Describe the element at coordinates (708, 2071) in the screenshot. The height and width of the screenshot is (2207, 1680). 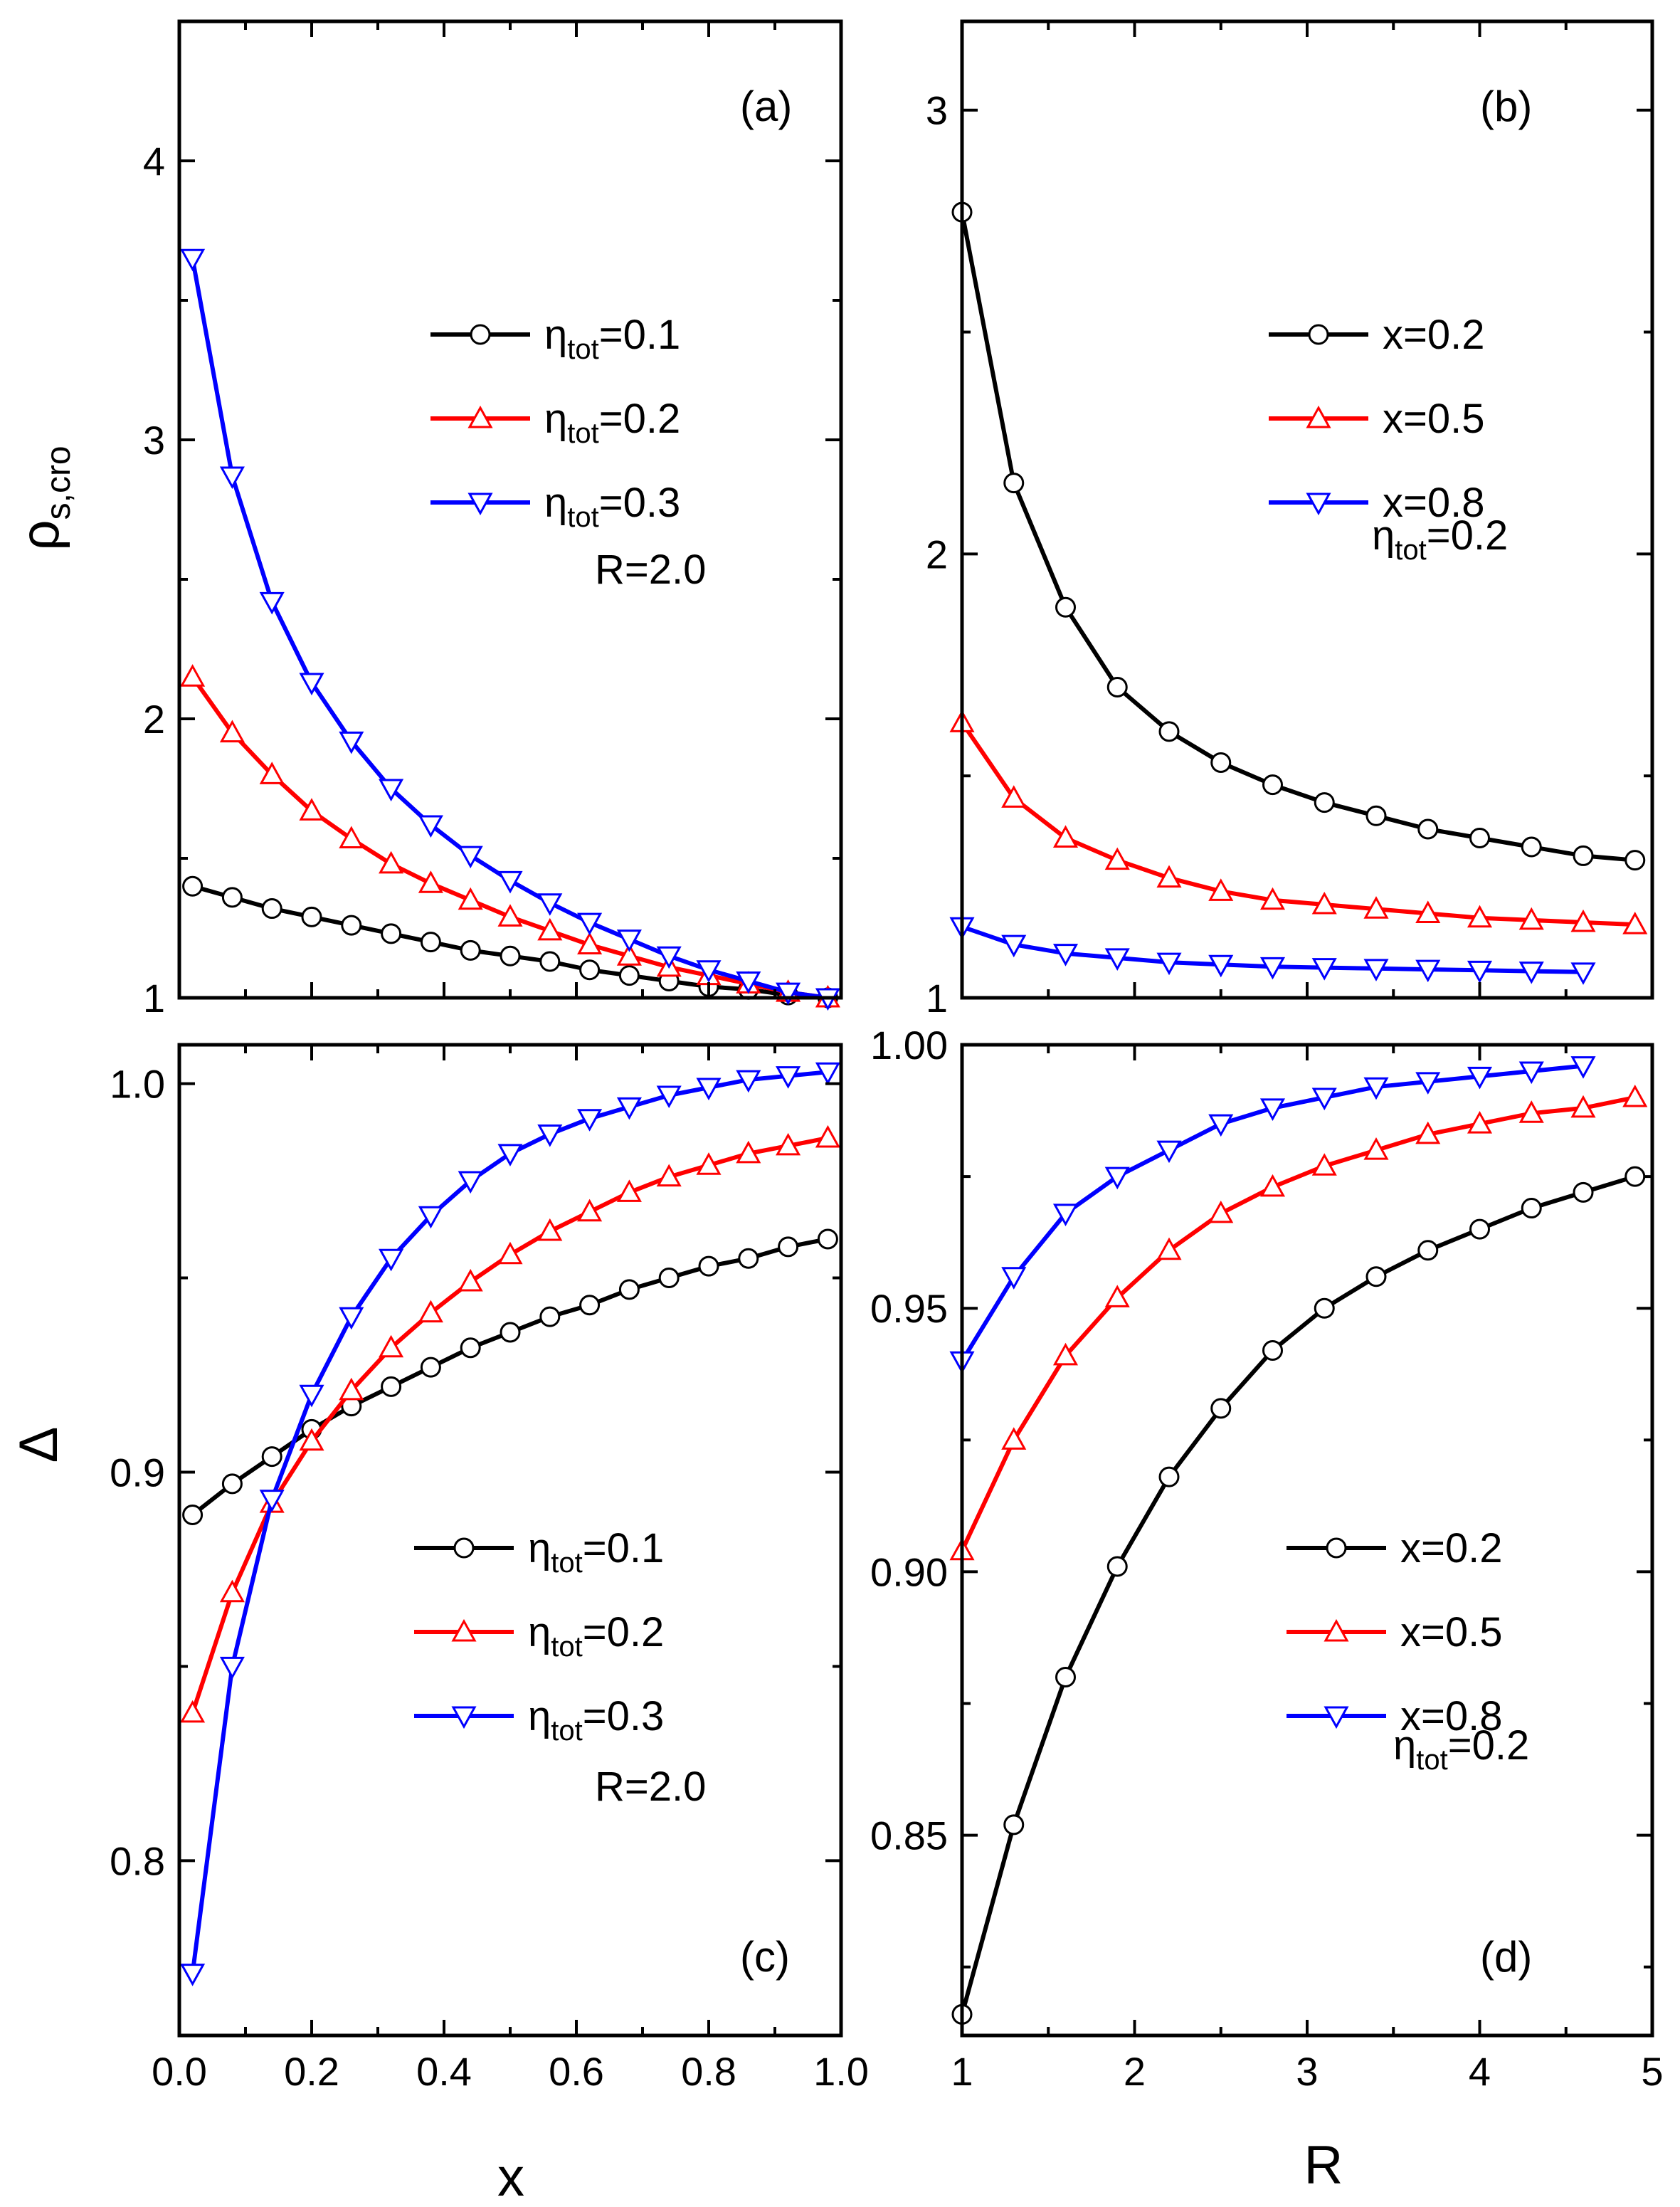
I see `panel-c-x-tick-label: 0.8` at that location.